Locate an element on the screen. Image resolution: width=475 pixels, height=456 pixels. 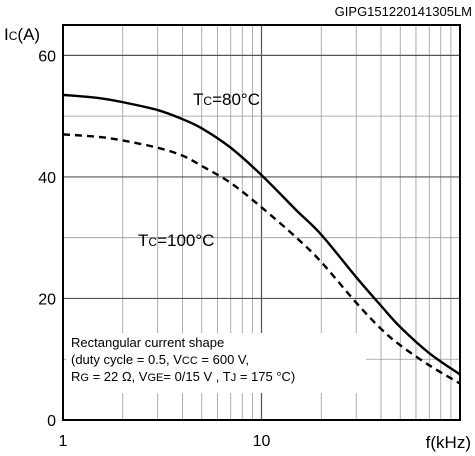
series-label-80-sub: C is located at coordinates (207, 101).